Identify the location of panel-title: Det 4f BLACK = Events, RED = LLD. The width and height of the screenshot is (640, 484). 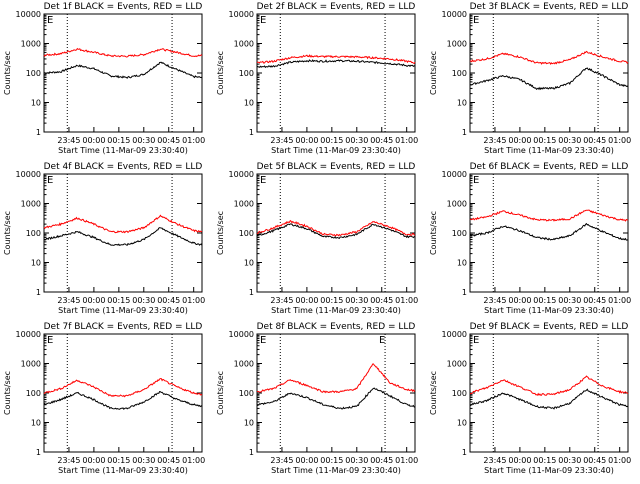
(123, 167).